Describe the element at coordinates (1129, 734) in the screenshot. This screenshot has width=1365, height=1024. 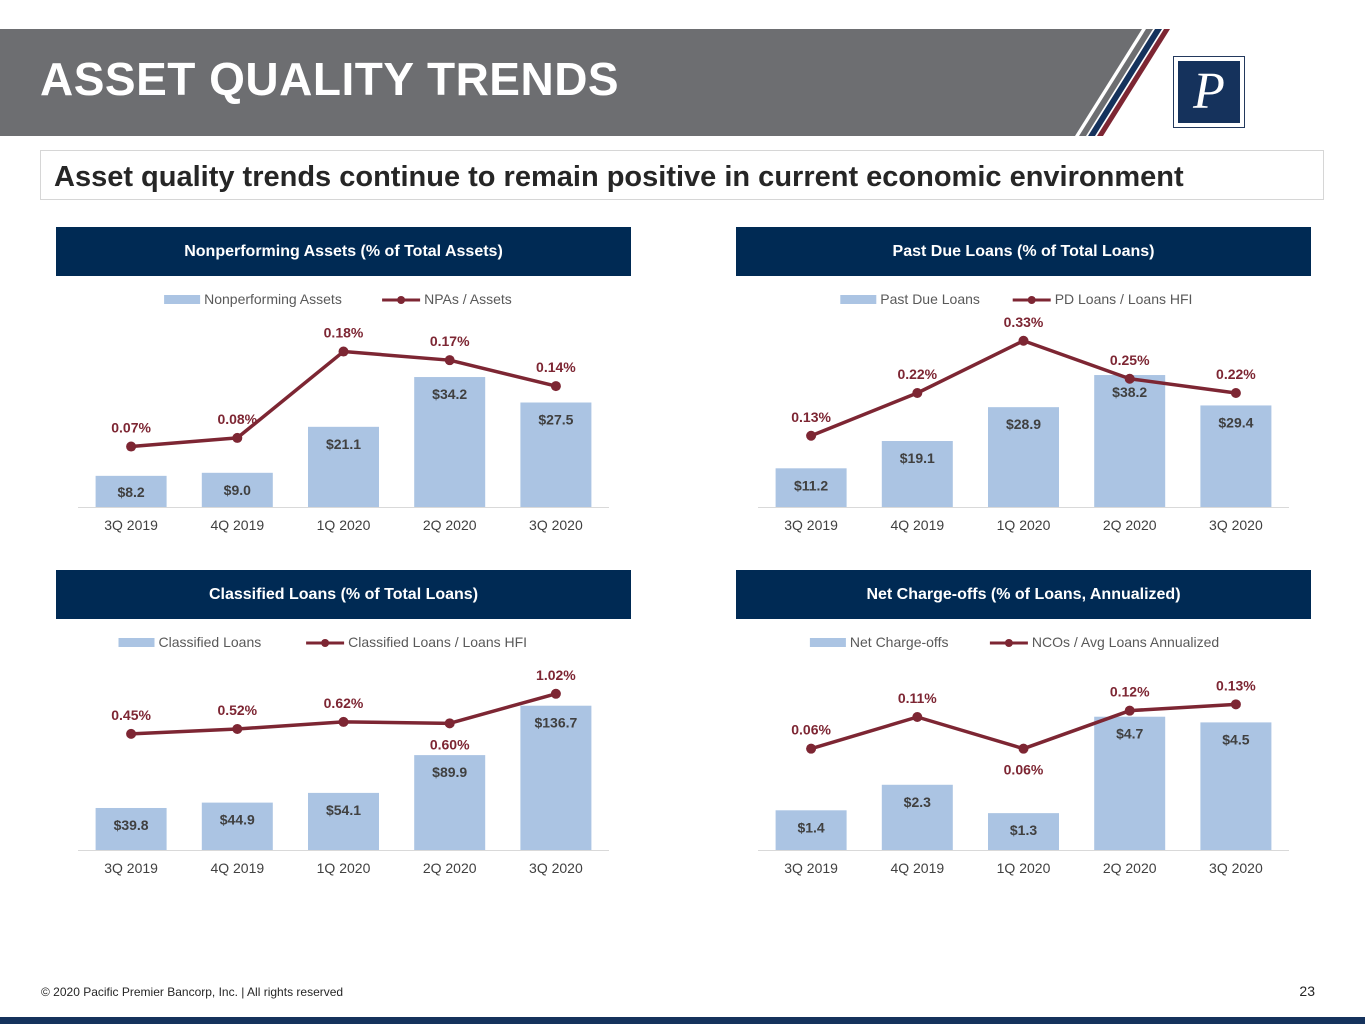
I see `bar-data-label: $4.7` at that location.